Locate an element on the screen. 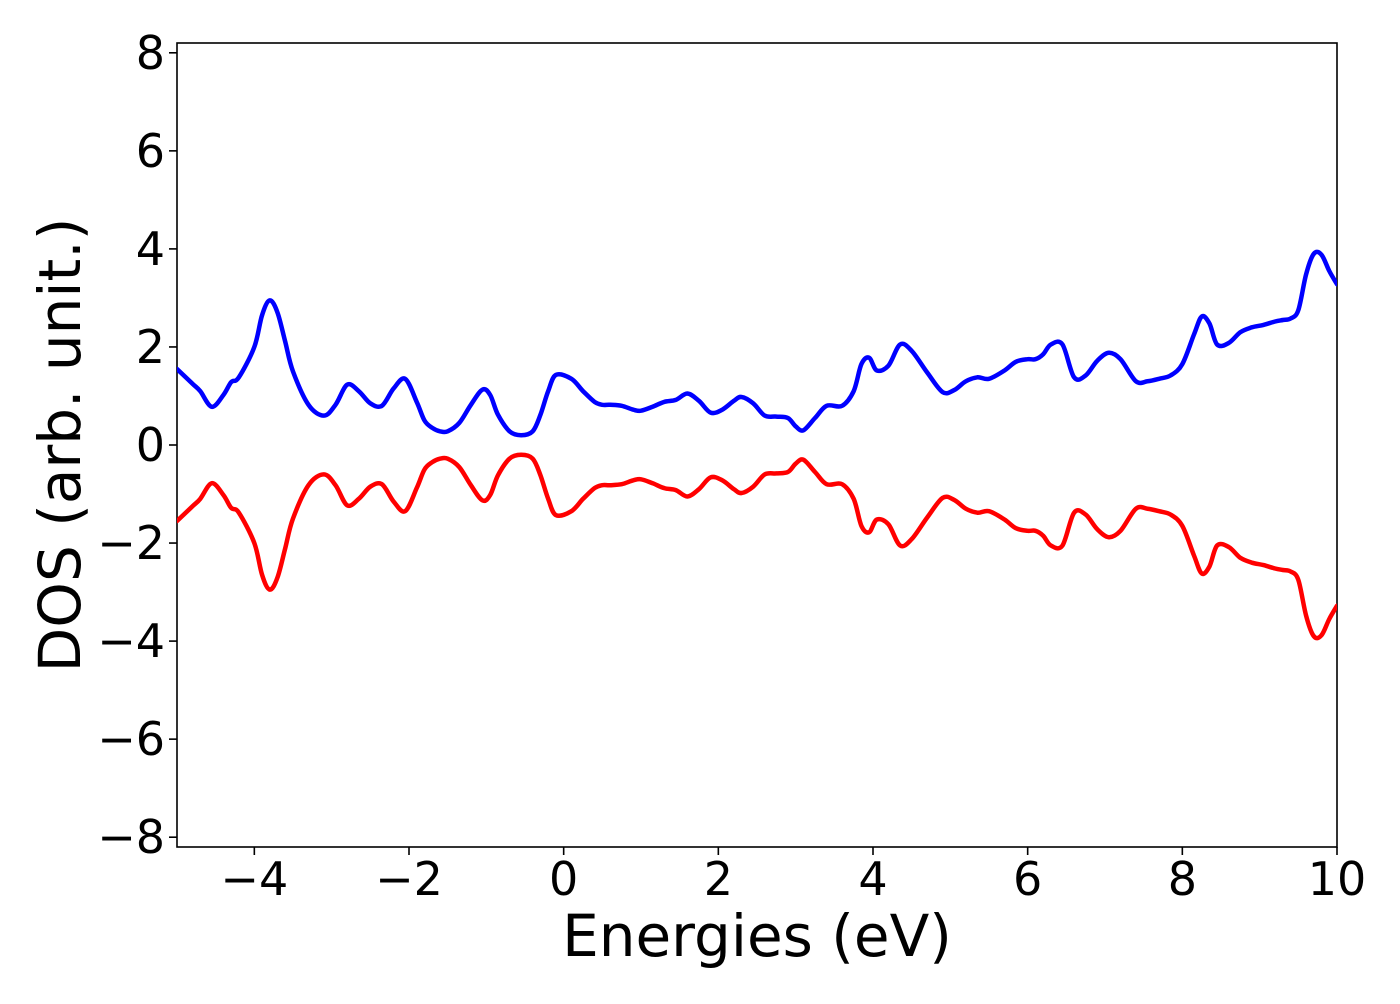 The height and width of the screenshot is (1004, 1400). y-tick-label: 8 is located at coordinates (150, 53).